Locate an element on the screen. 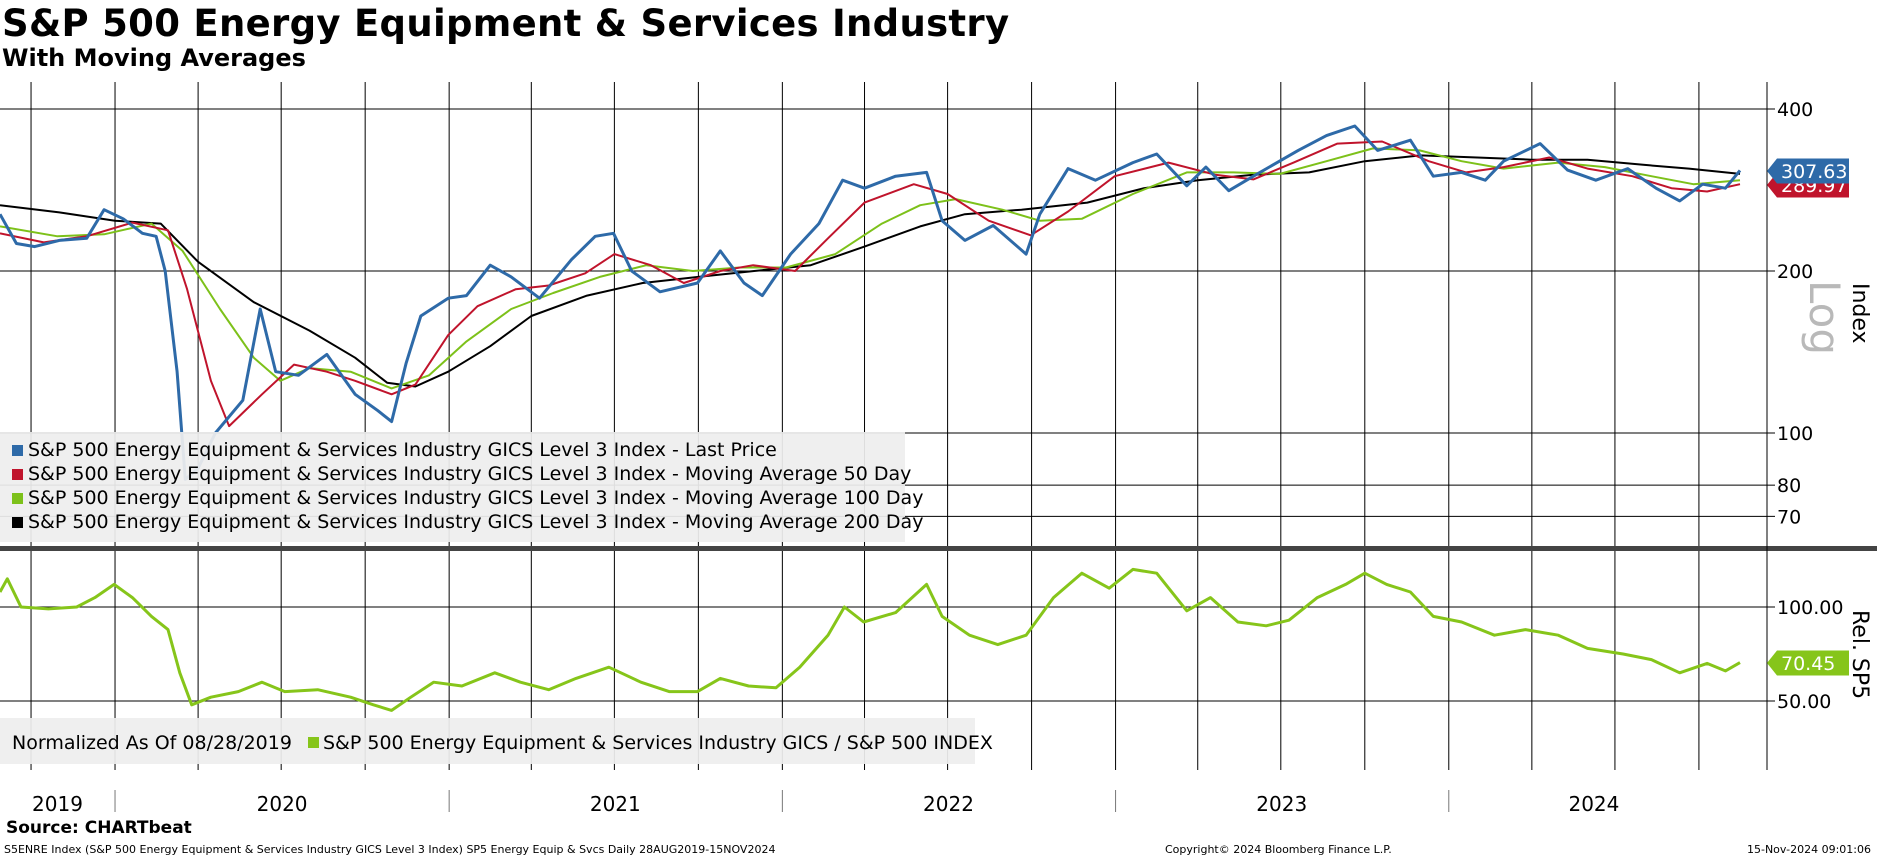  year-label: 2022 is located at coordinates (948, 804).